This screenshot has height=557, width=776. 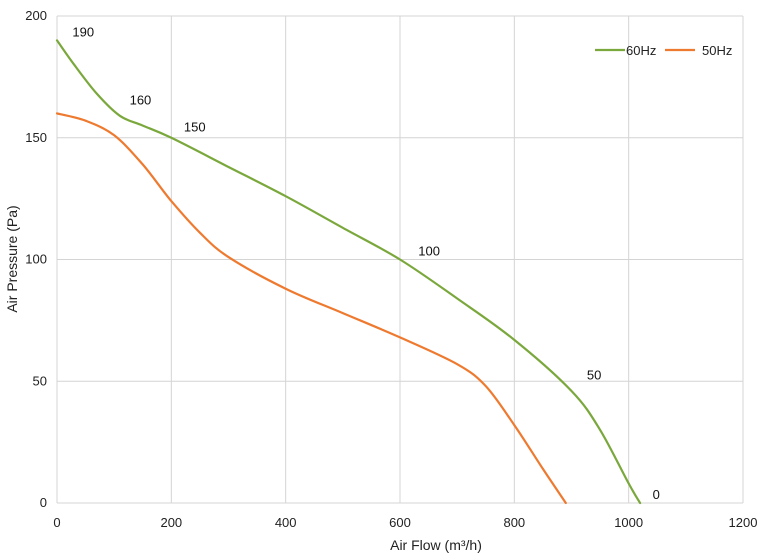 I want to click on x-tick-label: 400, so click(x=286, y=522).